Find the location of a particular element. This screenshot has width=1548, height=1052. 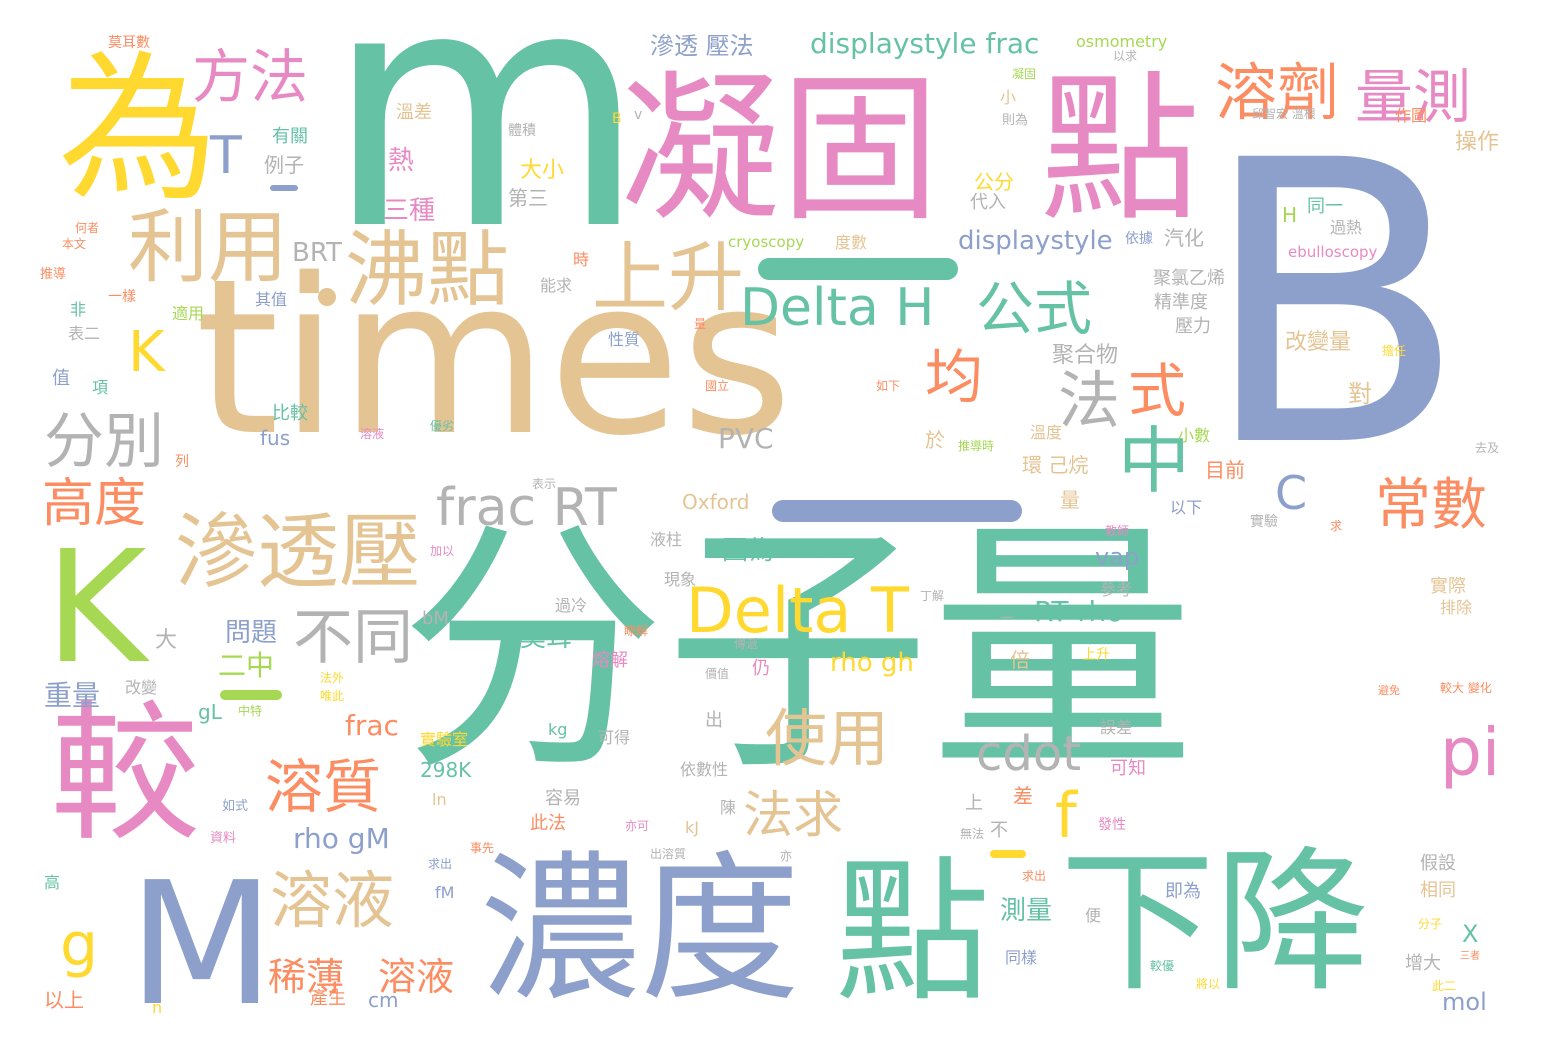

cloud-word: 同樣 is located at coordinates (1021, 957).